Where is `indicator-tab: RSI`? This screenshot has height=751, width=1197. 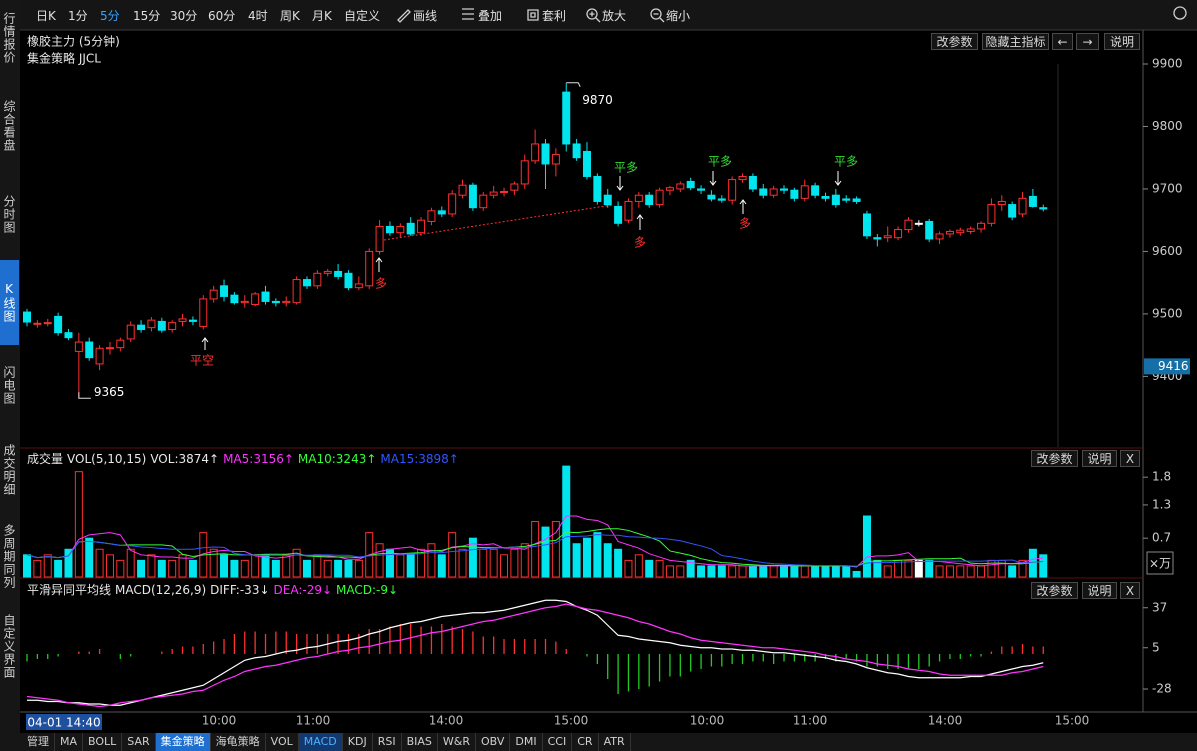
indicator-tab: RSI is located at coordinates (387, 742).